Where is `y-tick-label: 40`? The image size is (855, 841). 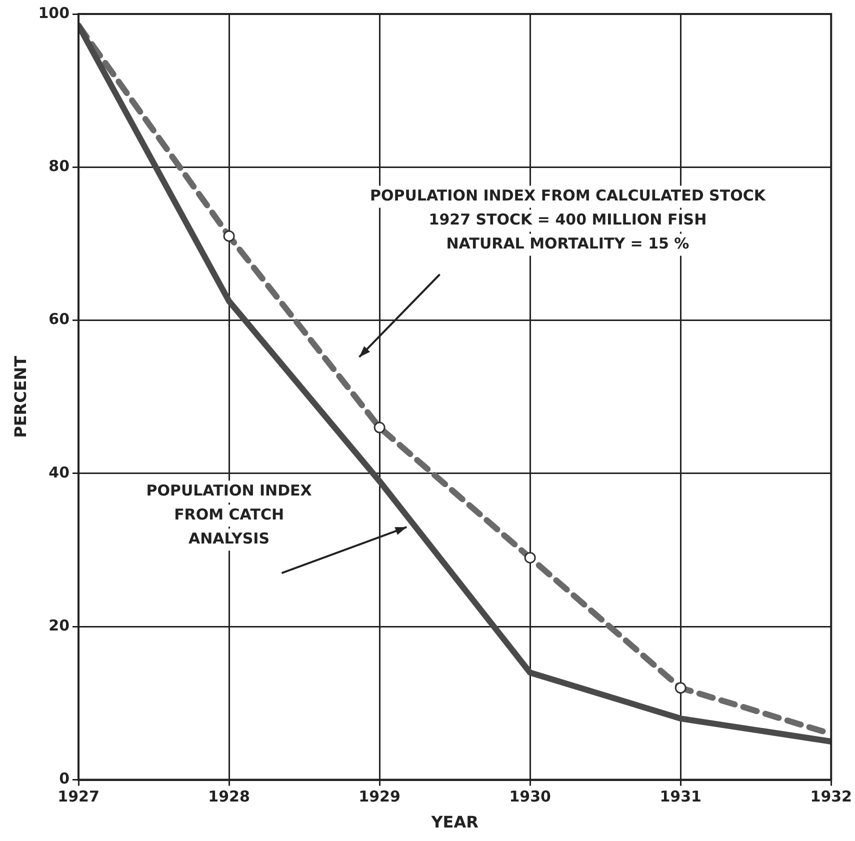 y-tick-label: 40 is located at coordinates (59, 472).